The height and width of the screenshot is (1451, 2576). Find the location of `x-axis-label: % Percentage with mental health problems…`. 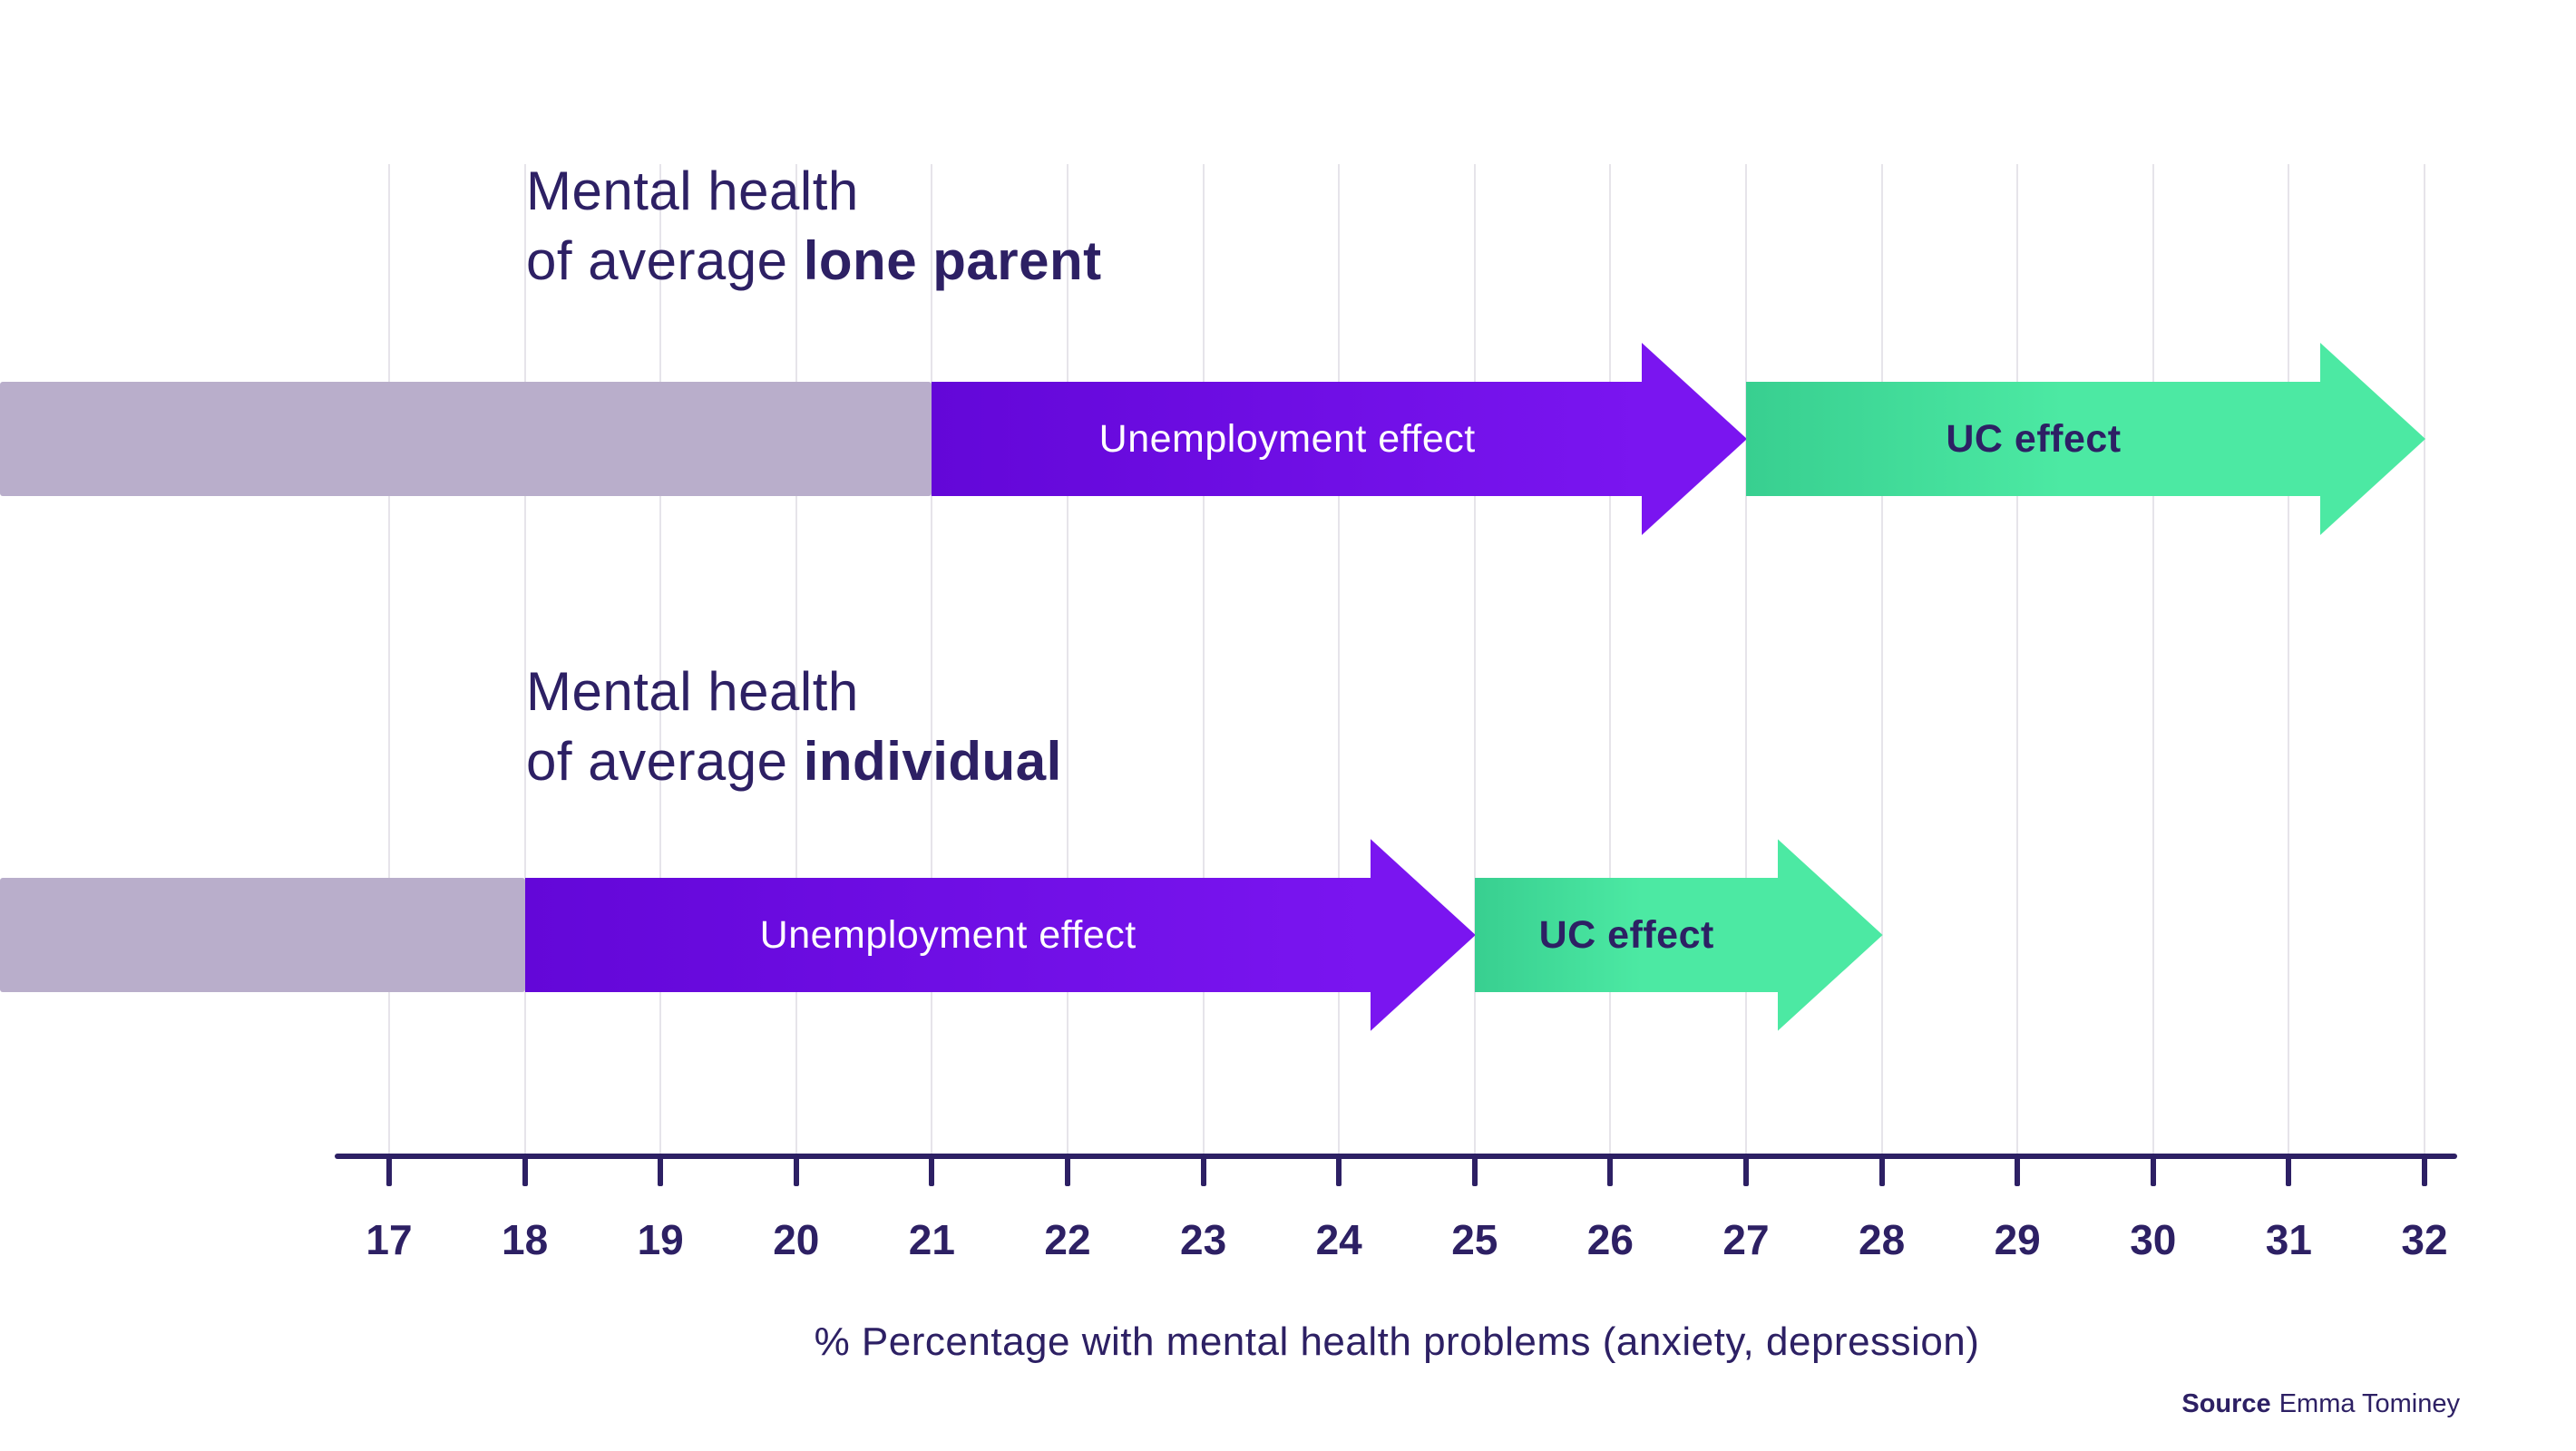

x-axis-label: % Percentage with mental health problems… is located at coordinates (1397, 1342).